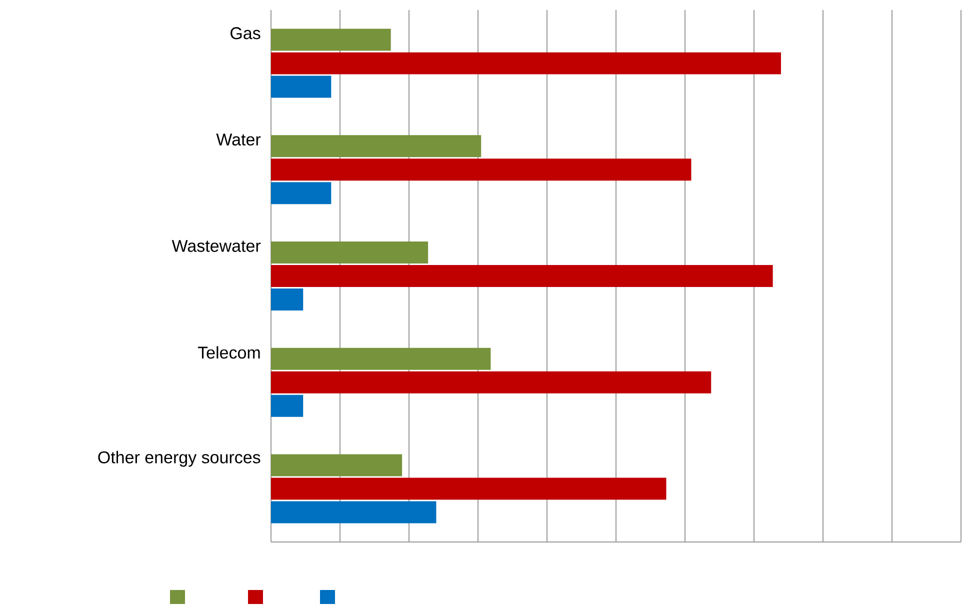 Image resolution: width=972 pixels, height=614 pixels. Describe the element at coordinates (216, 246) in the screenshot. I see `y-tick-label: Wastewater` at that location.